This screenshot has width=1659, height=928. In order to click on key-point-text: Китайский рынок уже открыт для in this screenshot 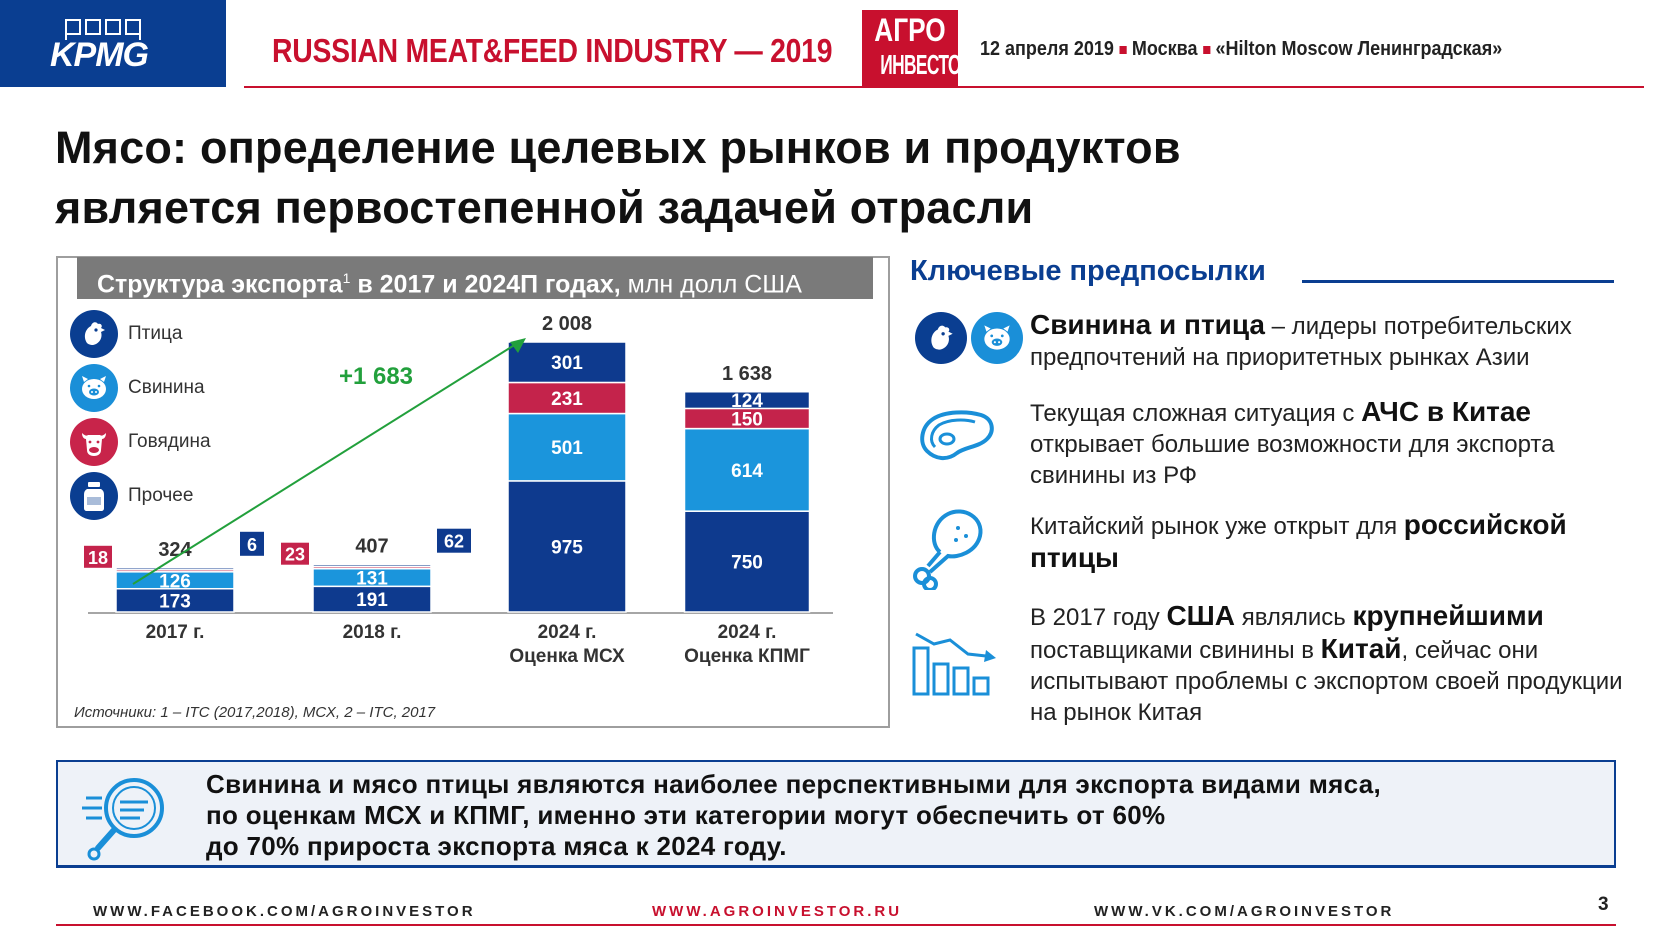, I will do `click(1217, 526)`.